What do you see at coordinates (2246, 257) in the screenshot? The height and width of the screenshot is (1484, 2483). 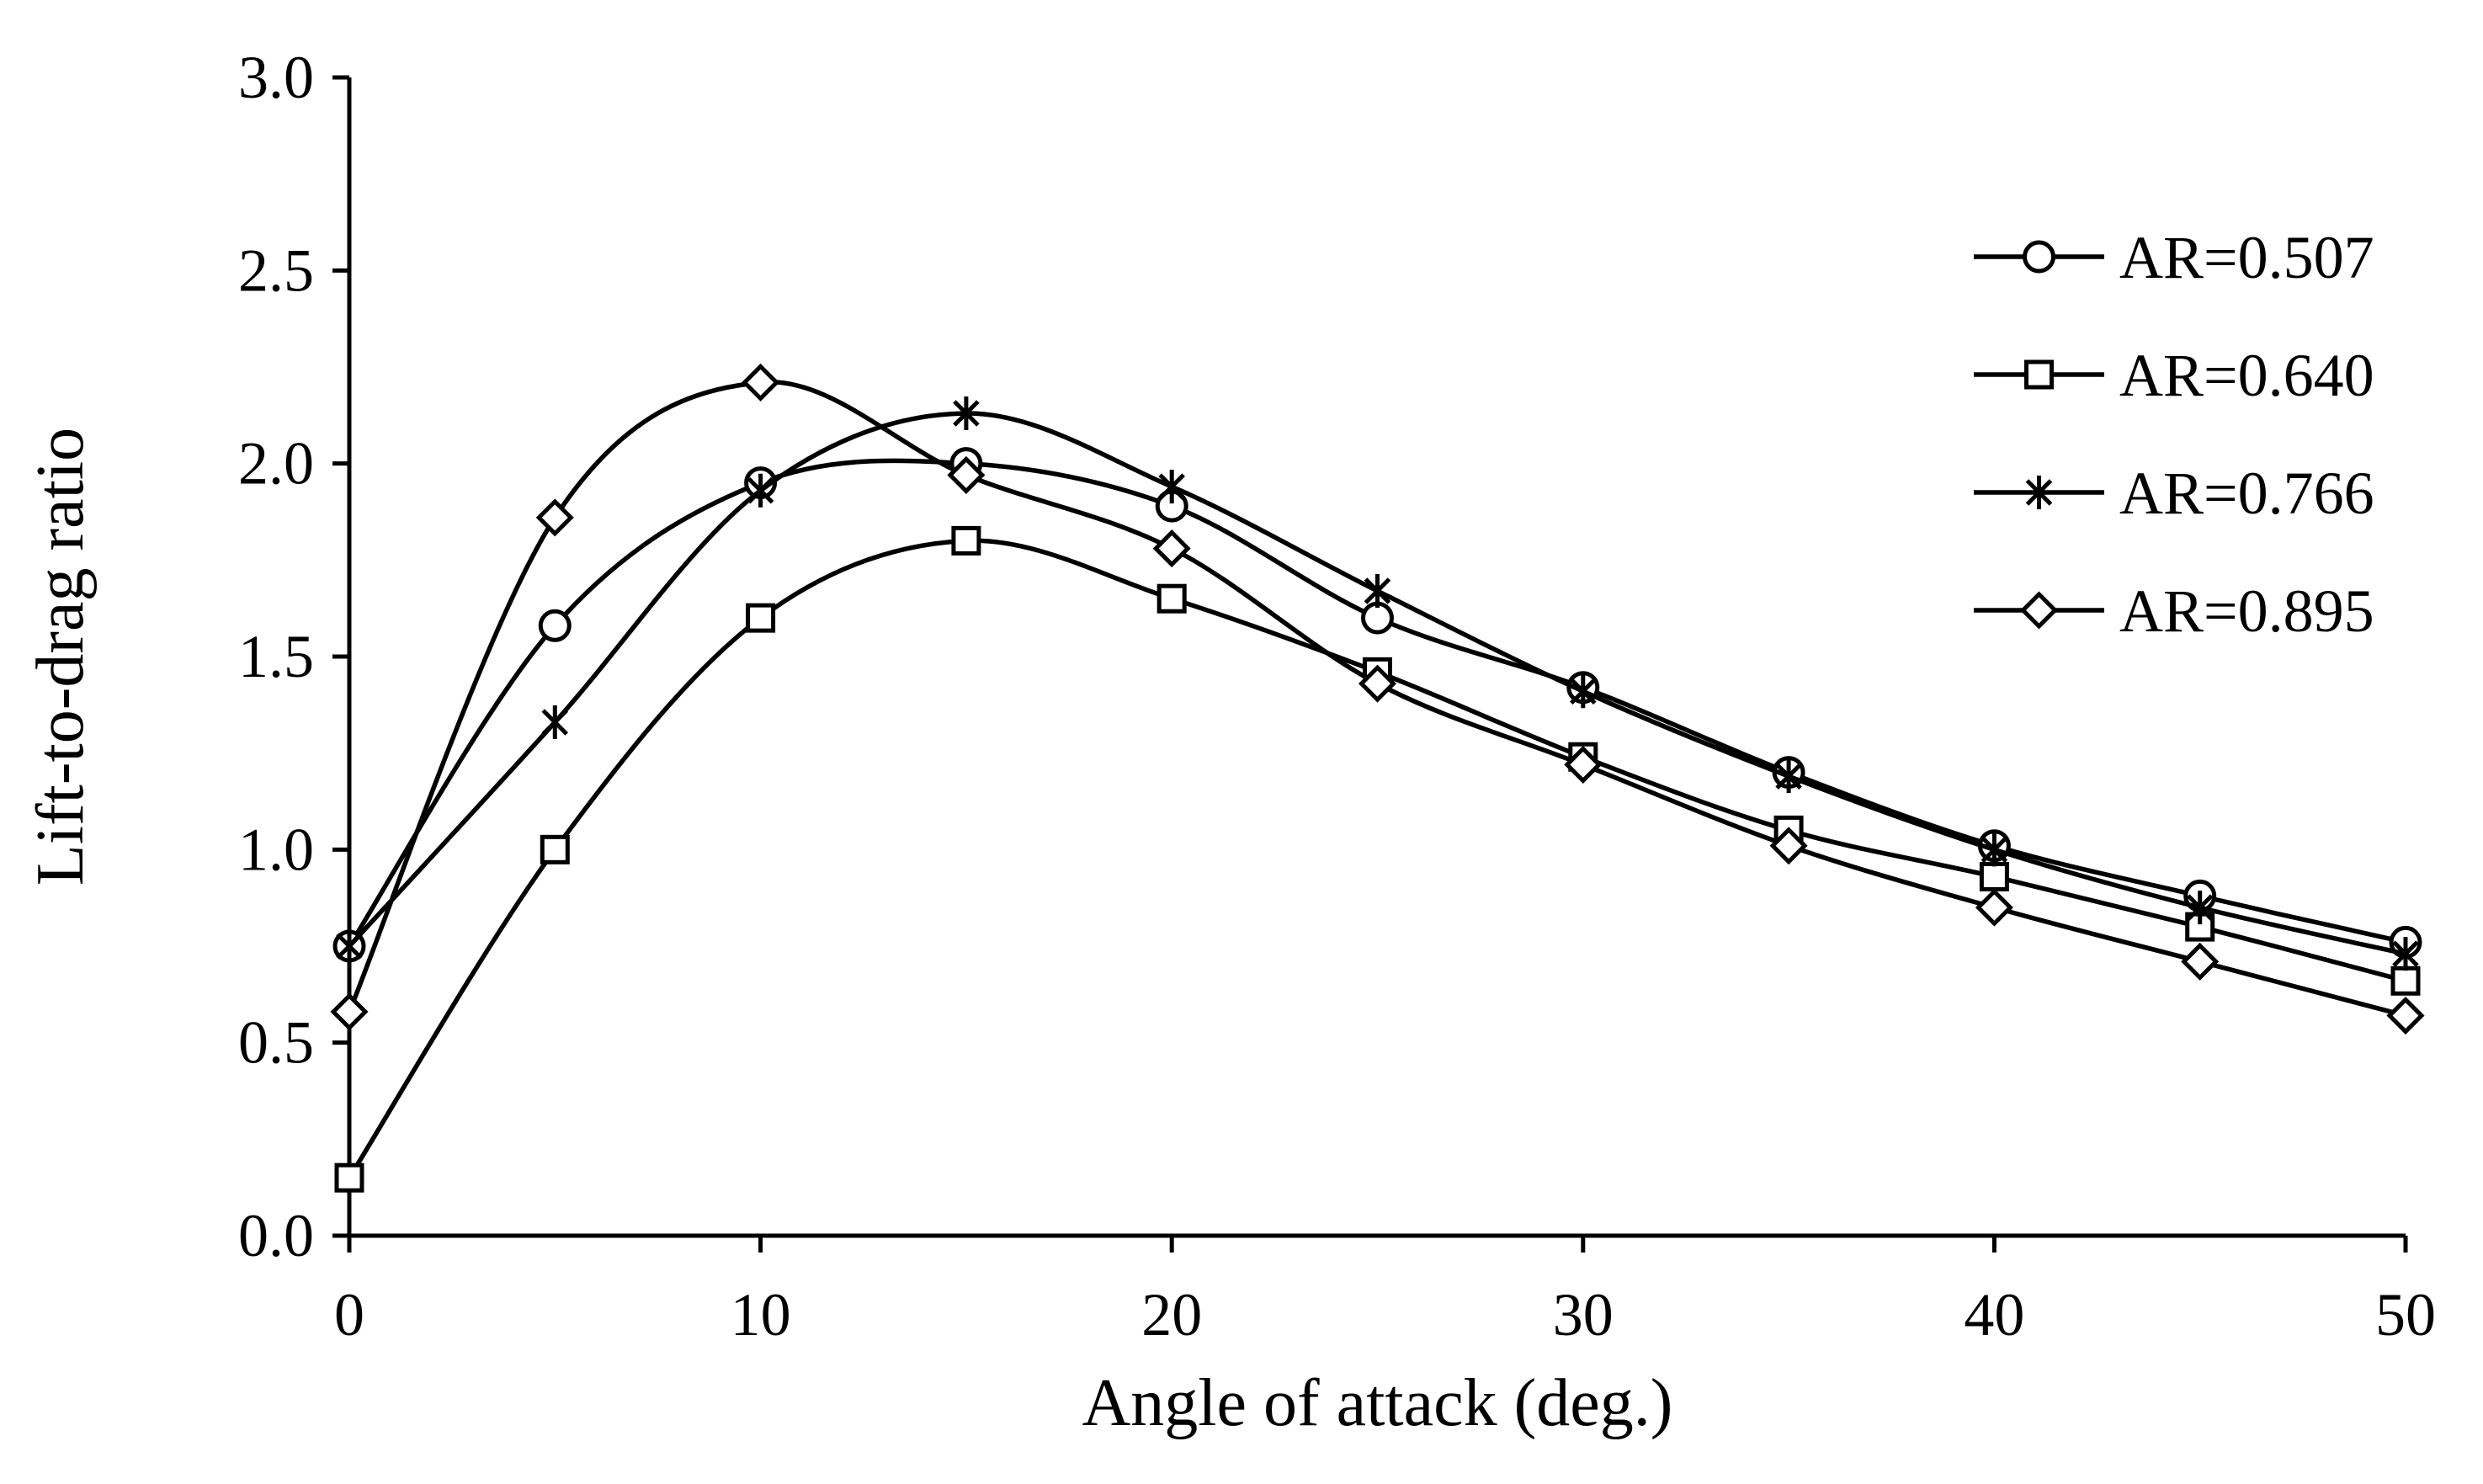 I see `legend-label: AR=0.507` at bounding box center [2246, 257].